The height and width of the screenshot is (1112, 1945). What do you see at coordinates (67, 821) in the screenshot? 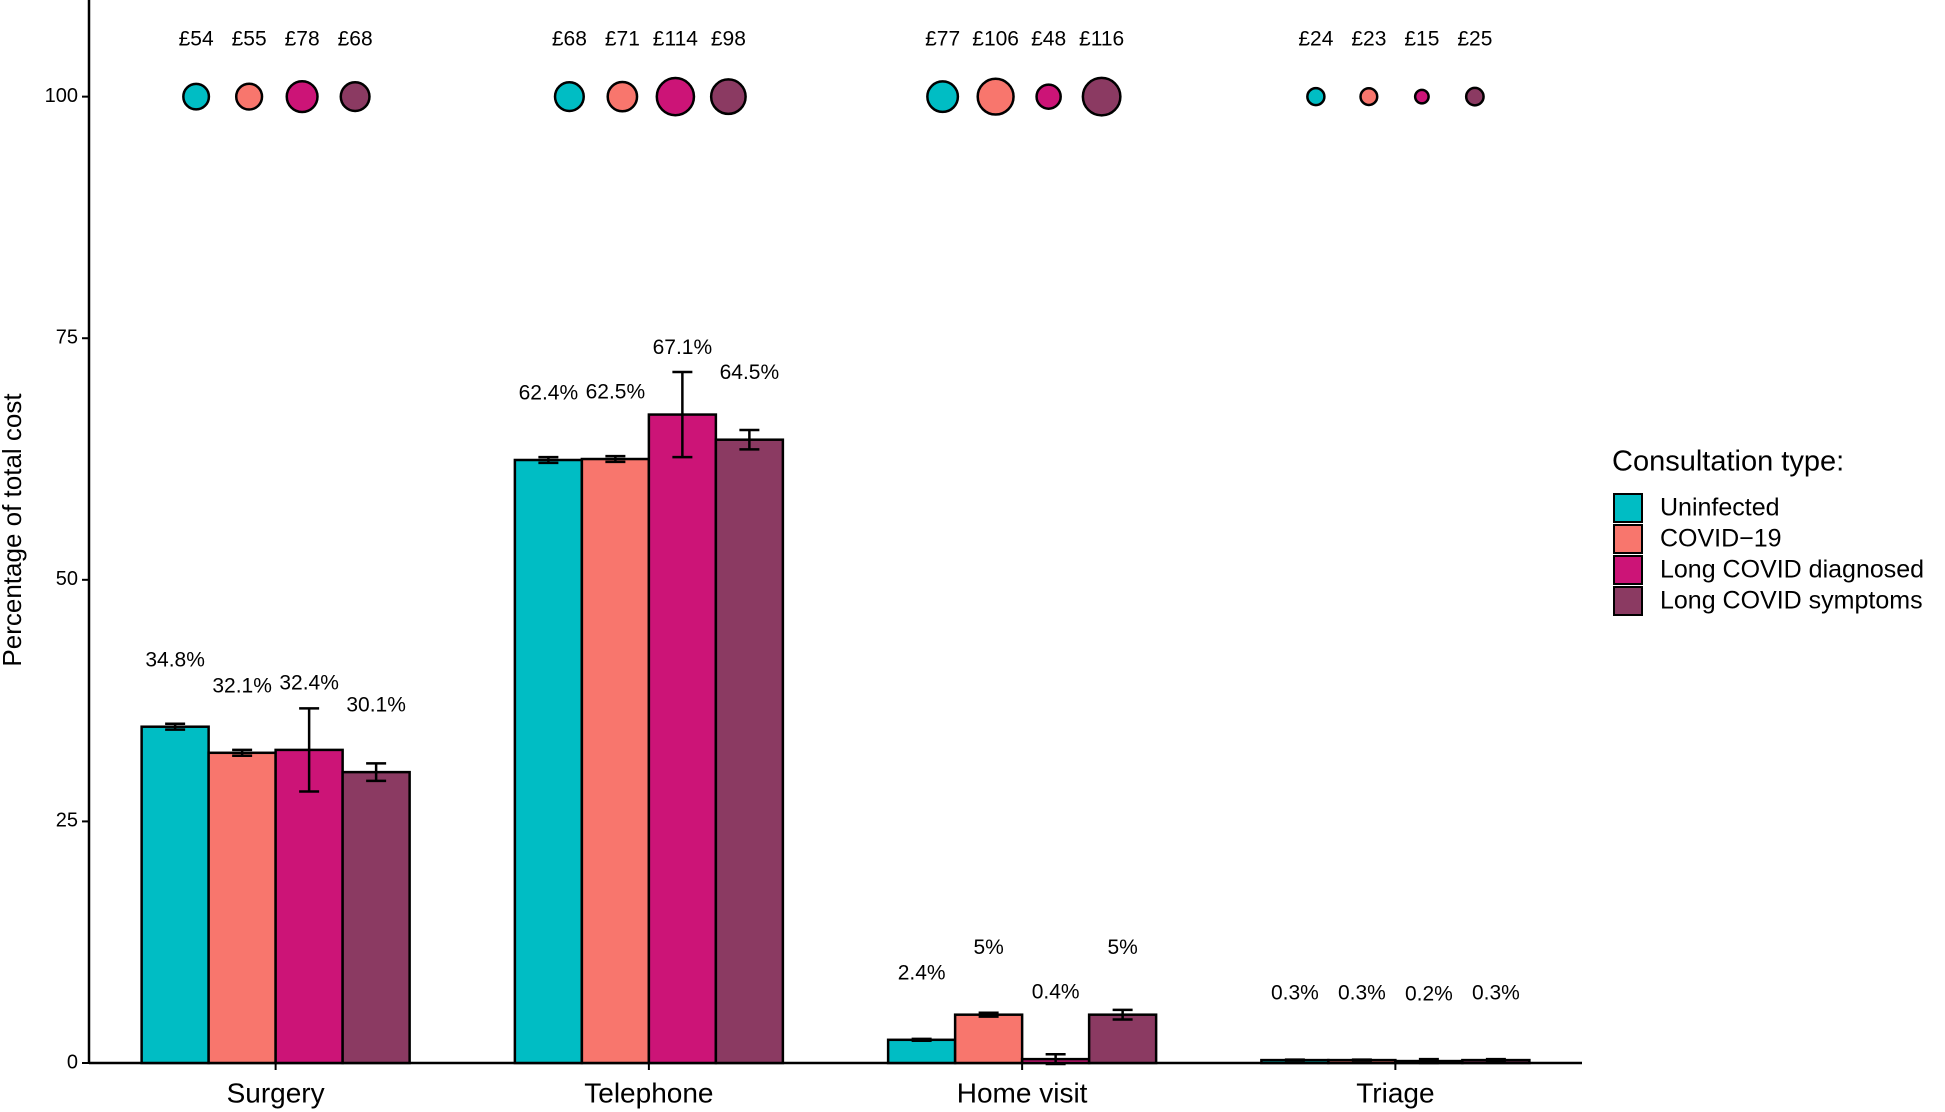
I see `y-tick-label: 25` at bounding box center [67, 821].